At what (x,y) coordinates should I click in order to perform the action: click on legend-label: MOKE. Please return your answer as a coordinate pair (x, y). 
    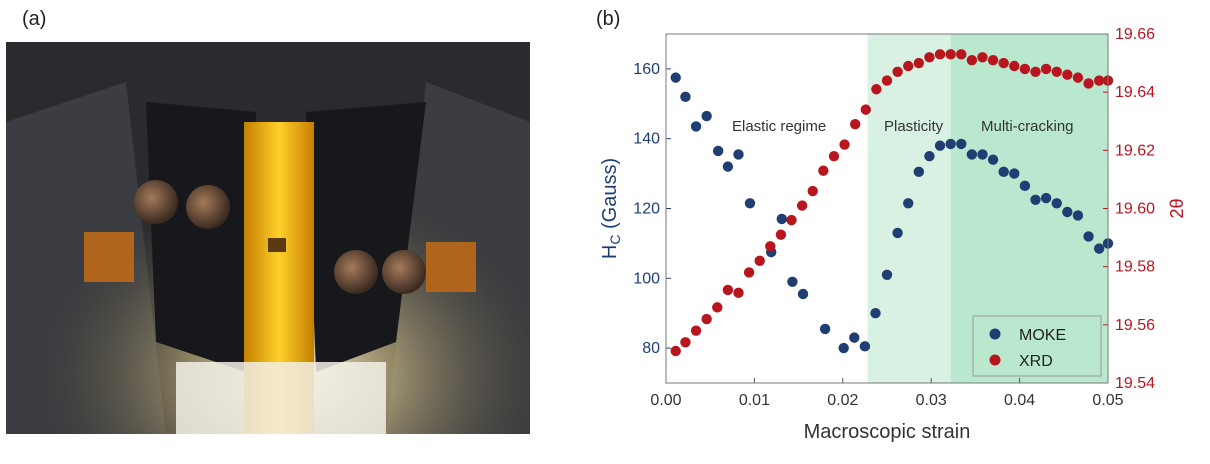
    Looking at the image, I should click on (1042, 335).